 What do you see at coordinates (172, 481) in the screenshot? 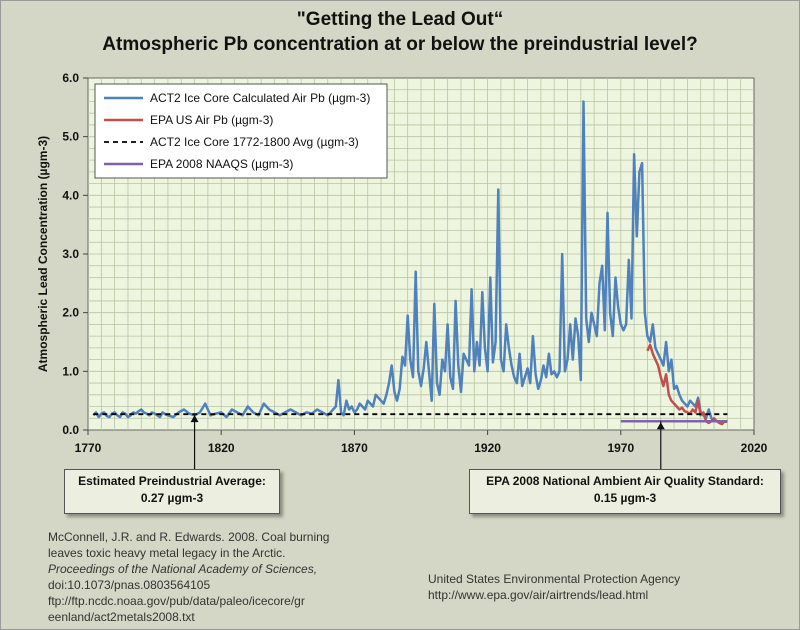
I see `preindustrial-callout-title: Estimated Preindustrial Average:` at bounding box center [172, 481].